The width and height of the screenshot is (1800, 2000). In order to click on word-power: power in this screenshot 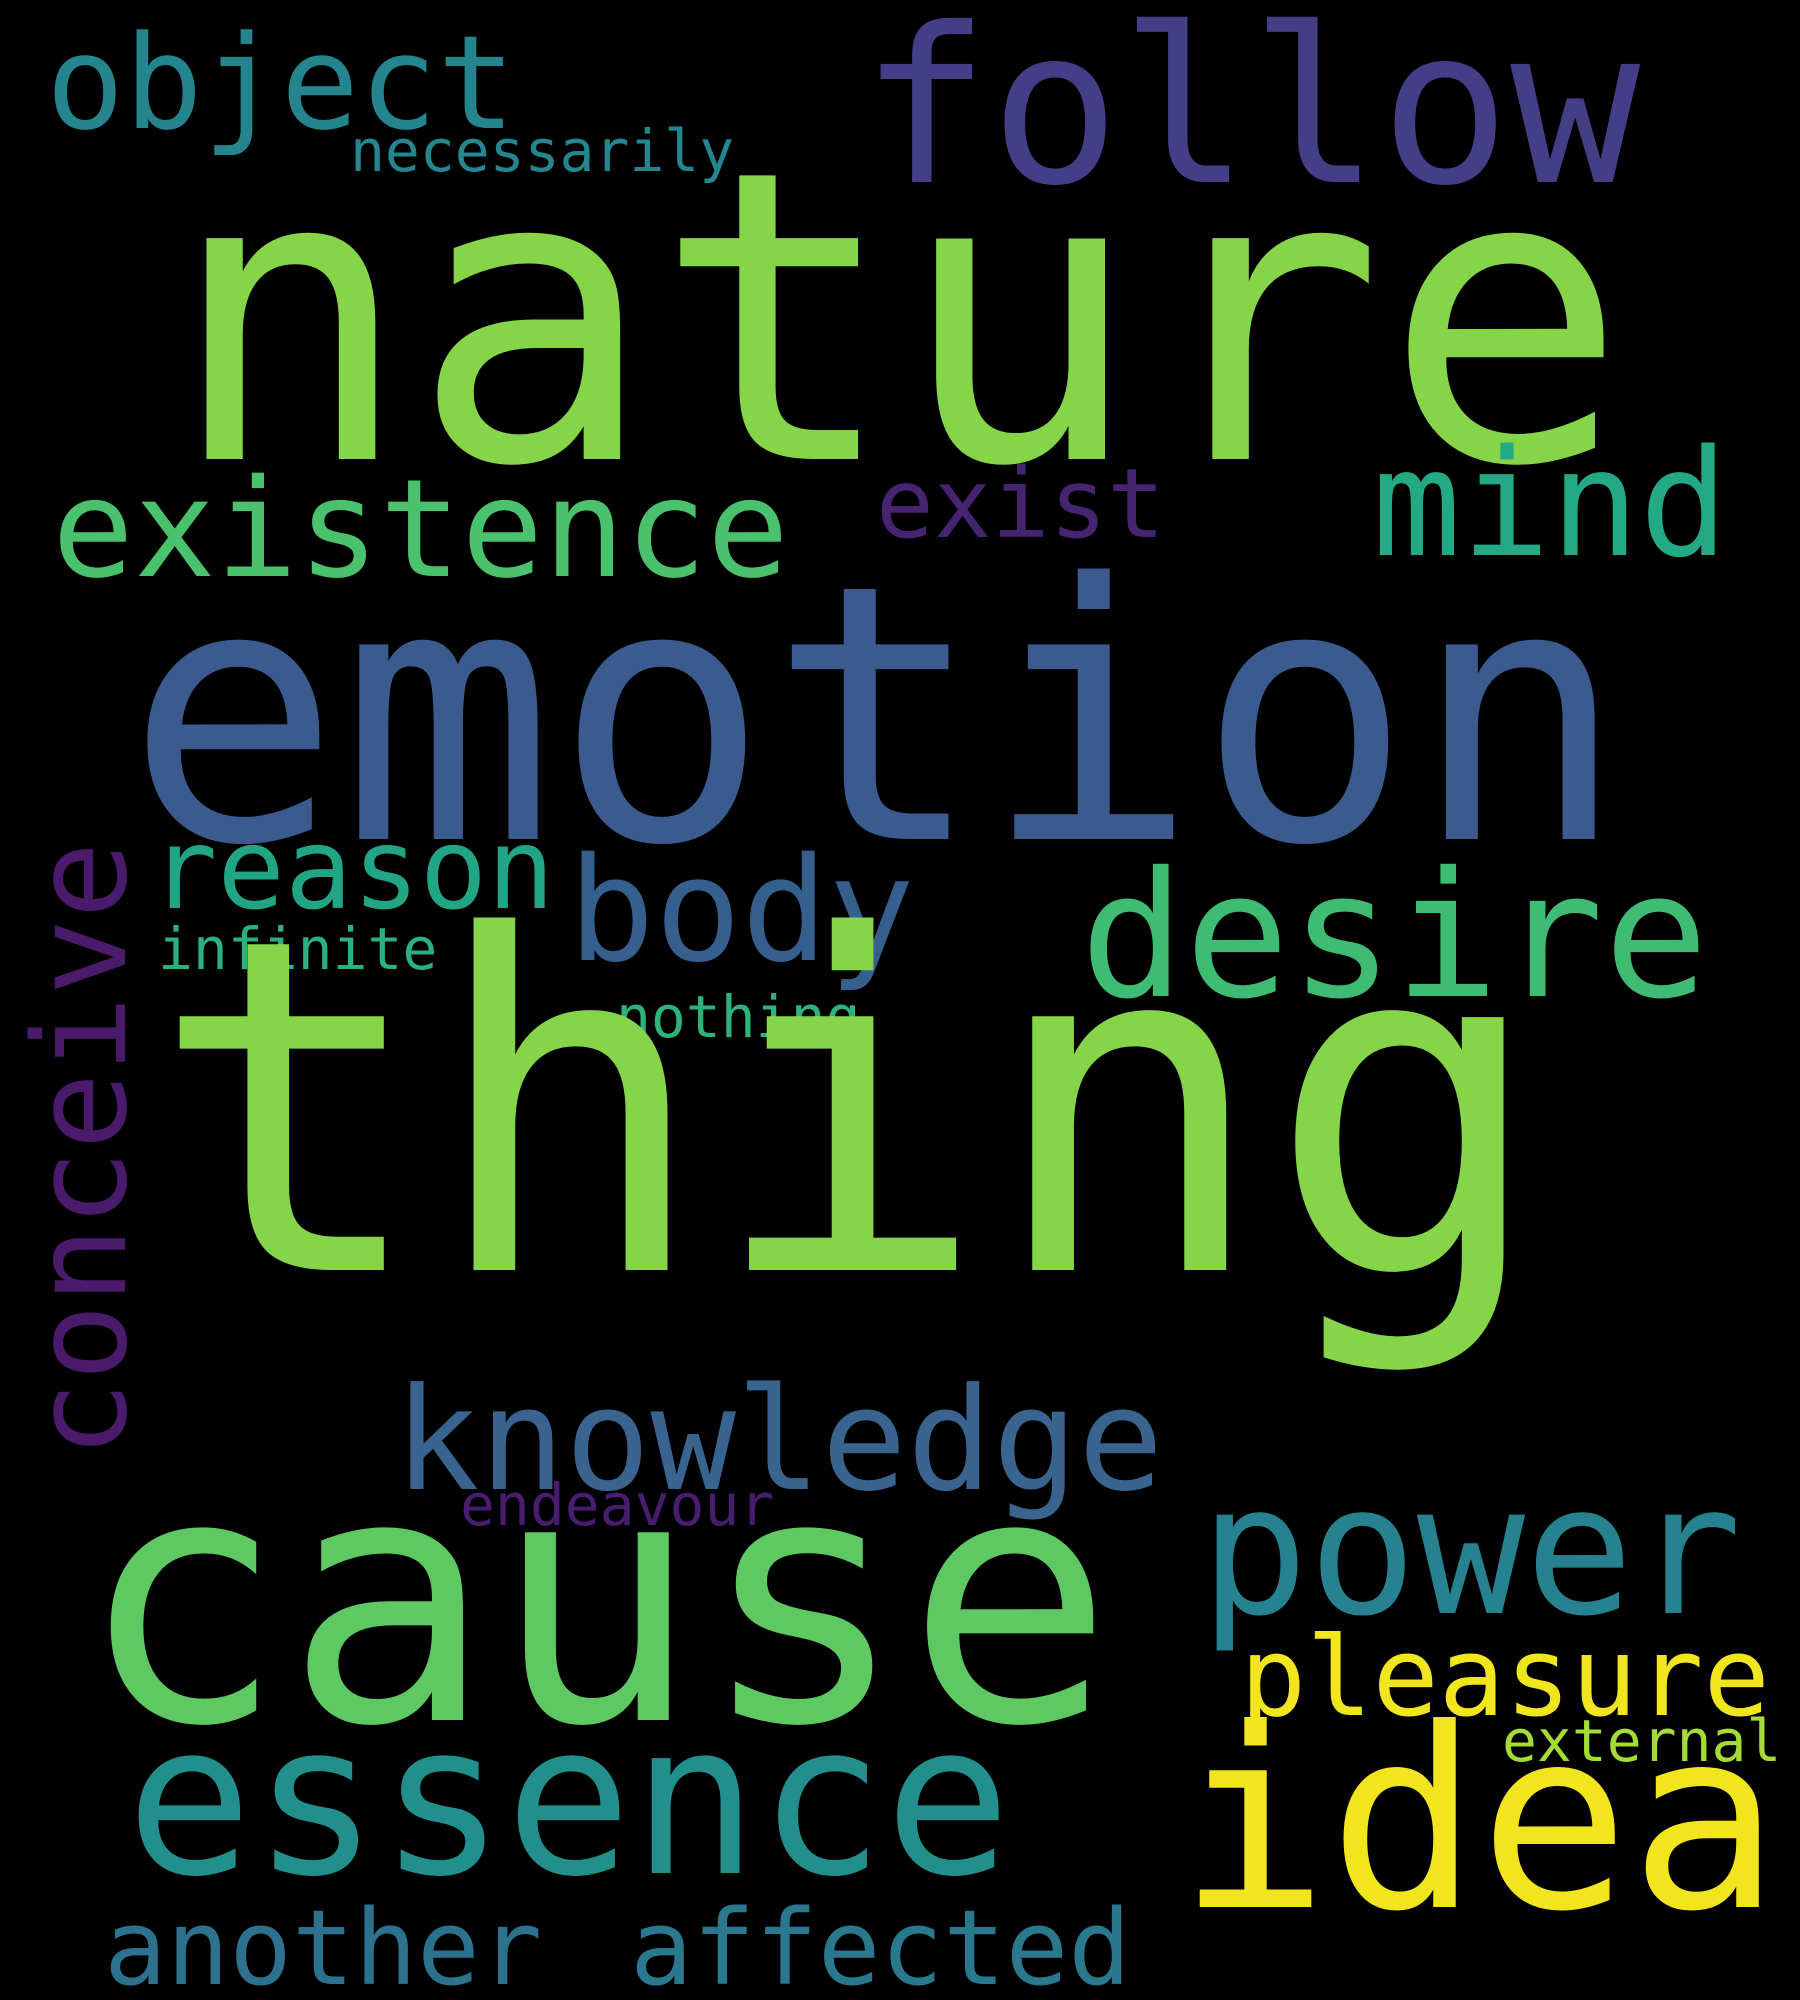, I will do `click(1471, 1551)`.